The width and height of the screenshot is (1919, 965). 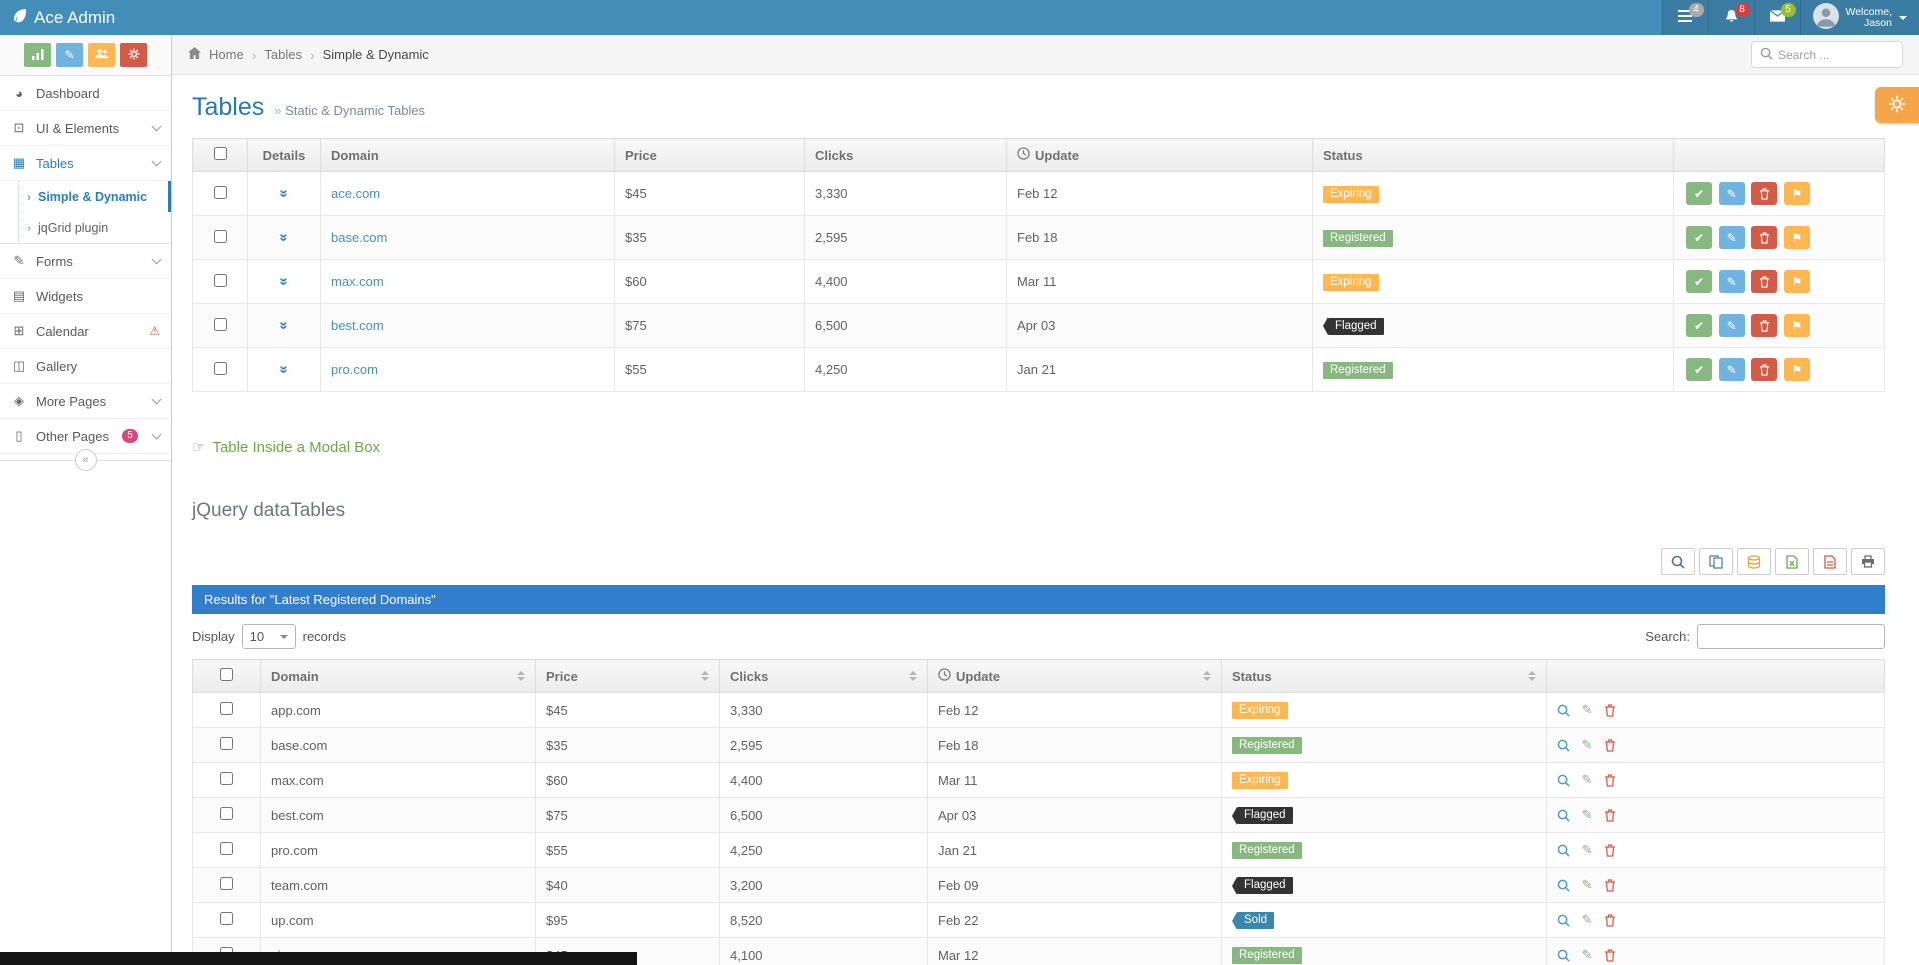 What do you see at coordinates (1897, 105) in the screenshot?
I see `settings-gear-button` at bounding box center [1897, 105].